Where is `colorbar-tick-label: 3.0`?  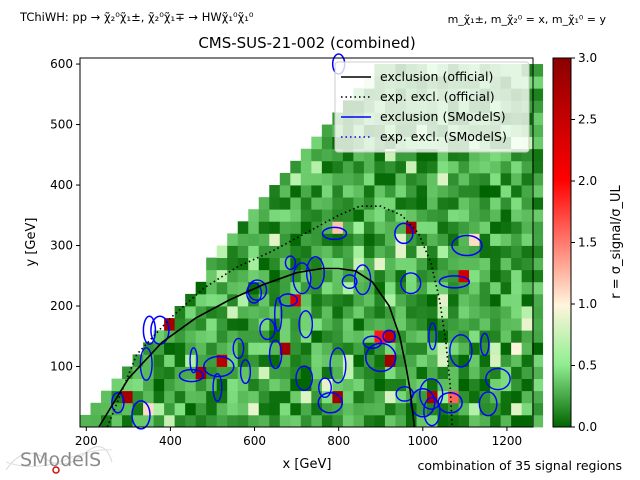
colorbar-tick-label: 3.0 is located at coordinates (587, 58).